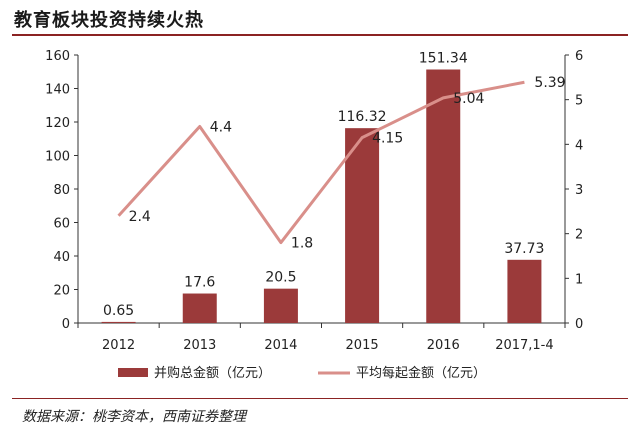 The height and width of the screenshot is (442, 640). What do you see at coordinates (579, 324) in the screenshot?
I see `y-right-tick-label: 0` at bounding box center [579, 324].